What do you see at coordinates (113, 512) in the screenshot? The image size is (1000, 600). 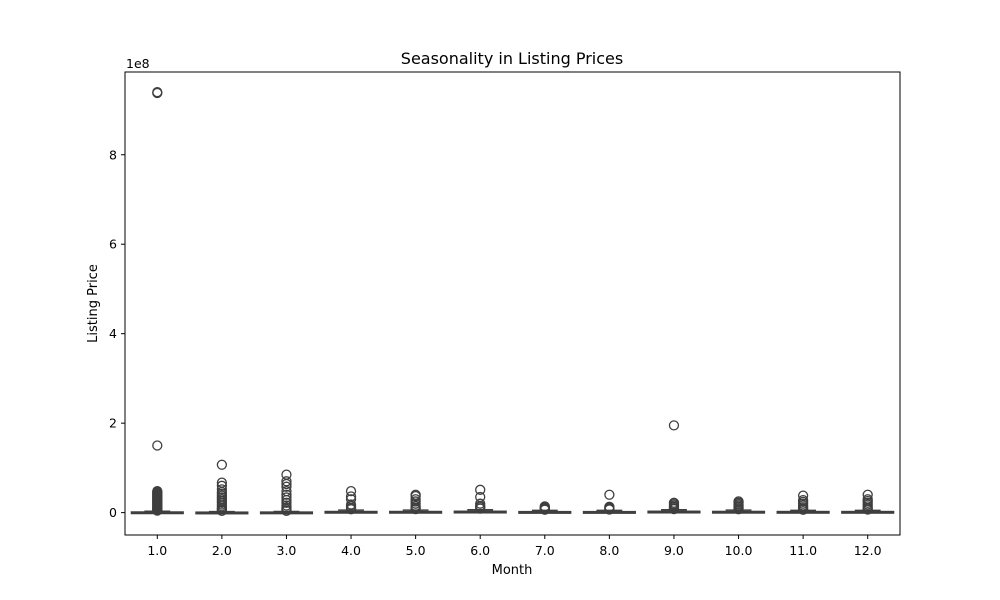 I see `y-tick-label: 0` at bounding box center [113, 512].